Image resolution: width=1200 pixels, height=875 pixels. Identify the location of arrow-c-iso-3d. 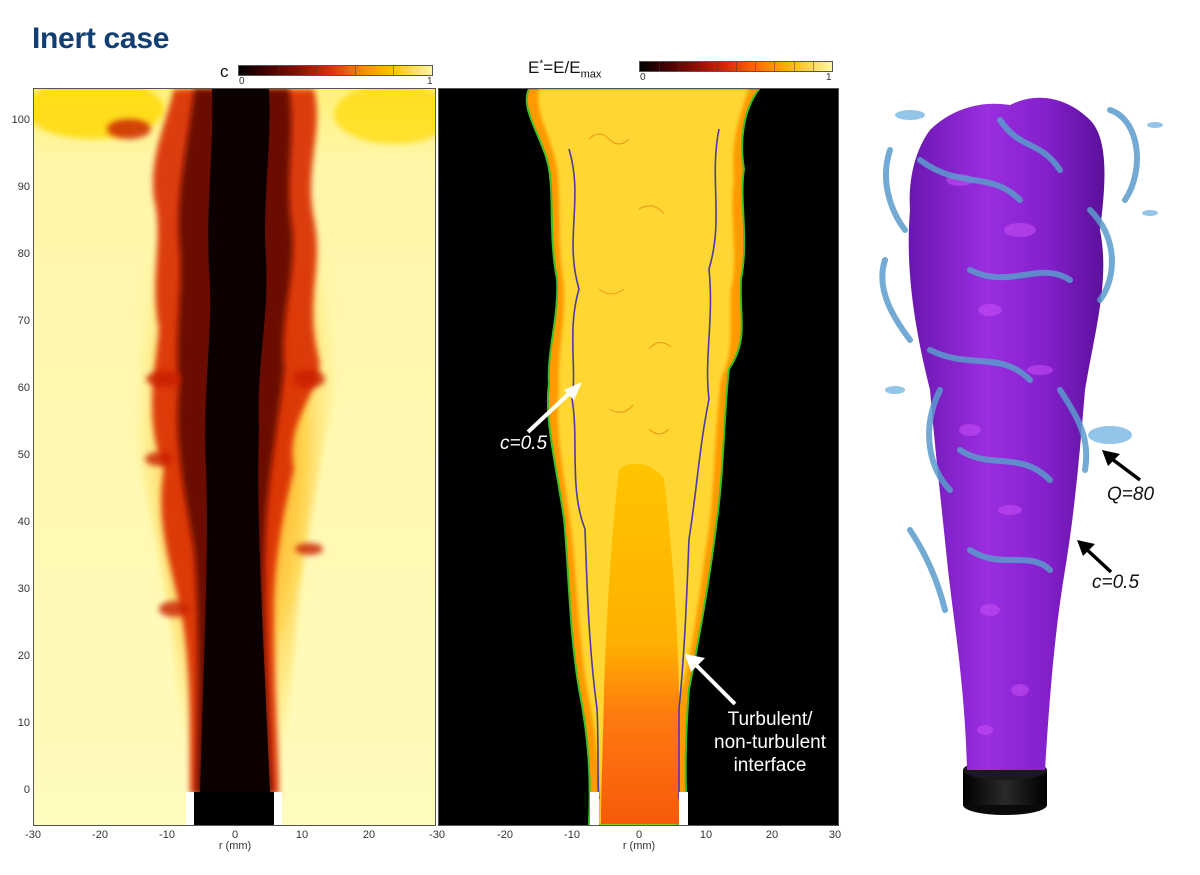
(1095, 557).